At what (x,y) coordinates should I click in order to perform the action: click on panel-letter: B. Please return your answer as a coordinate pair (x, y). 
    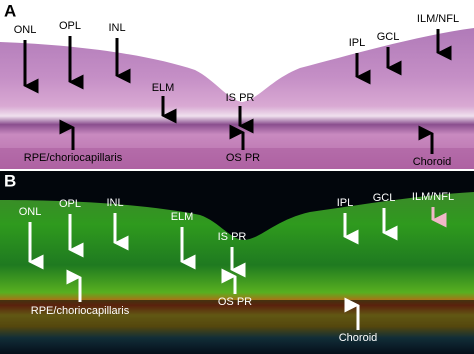
    Looking at the image, I should click on (10, 180).